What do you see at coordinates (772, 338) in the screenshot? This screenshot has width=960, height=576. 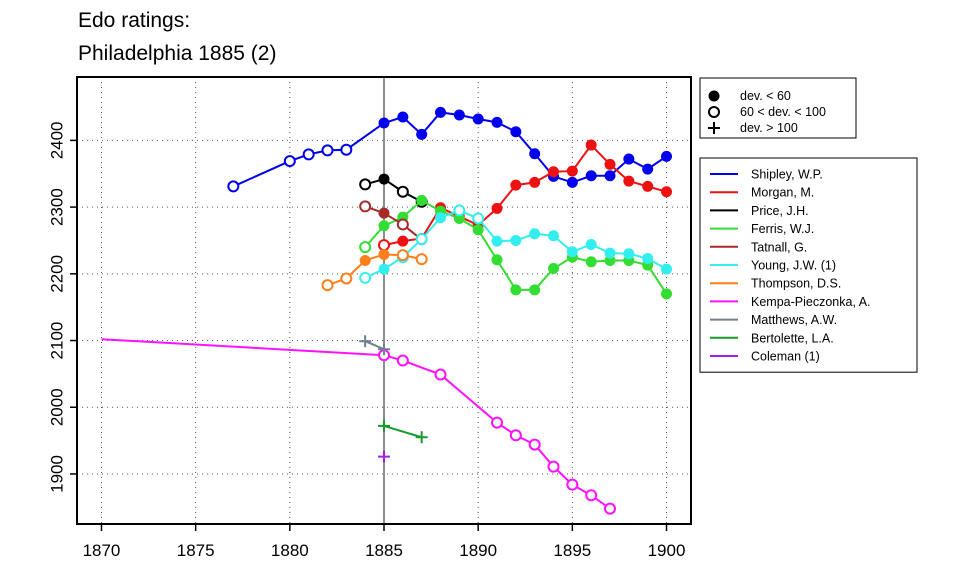 I see `series-legend-item: Bertolette, L.A.` at bounding box center [772, 338].